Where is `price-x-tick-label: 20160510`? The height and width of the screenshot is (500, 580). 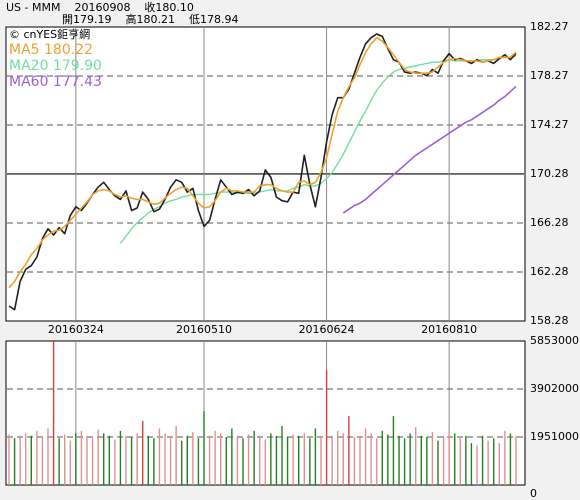
price-x-tick-label: 20160510 is located at coordinates (204, 329).